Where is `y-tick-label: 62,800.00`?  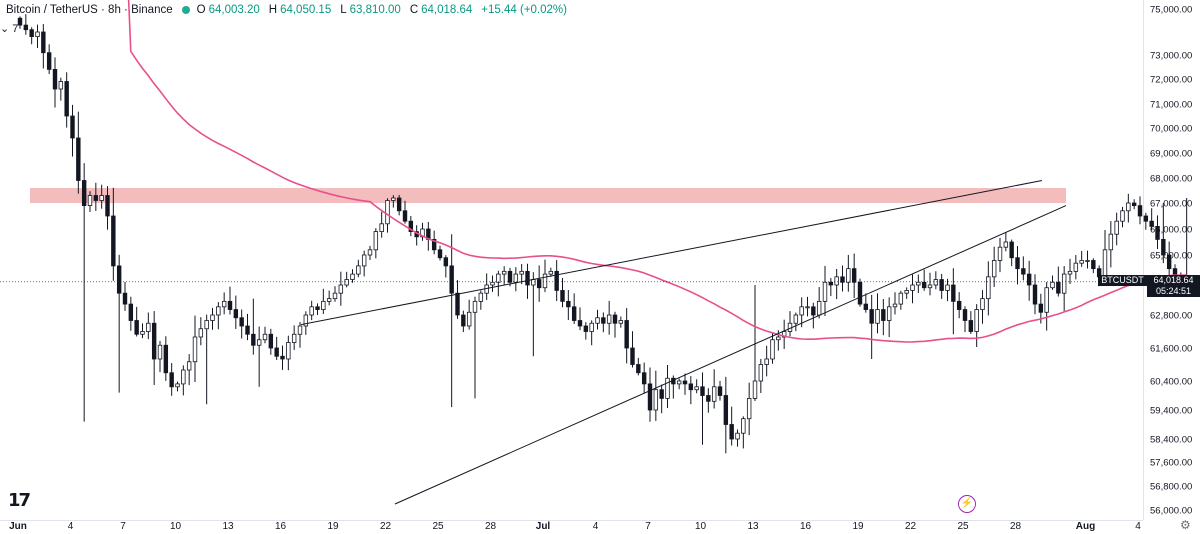 y-tick-label: 62,800.00 is located at coordinates (1171, 316).